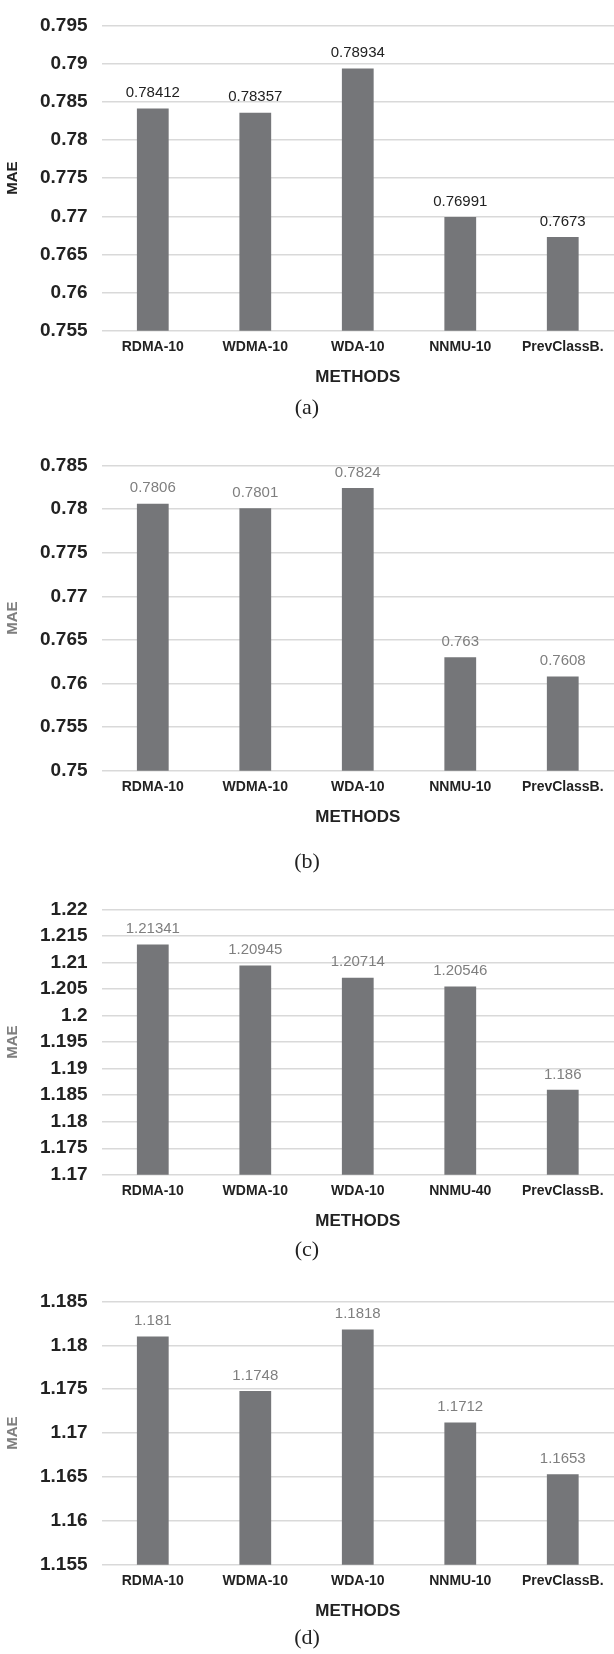  What do you see at coordinates (307, 1249) in the screenshot?
I see `text: (c)` at bounding box center [307, 1249].